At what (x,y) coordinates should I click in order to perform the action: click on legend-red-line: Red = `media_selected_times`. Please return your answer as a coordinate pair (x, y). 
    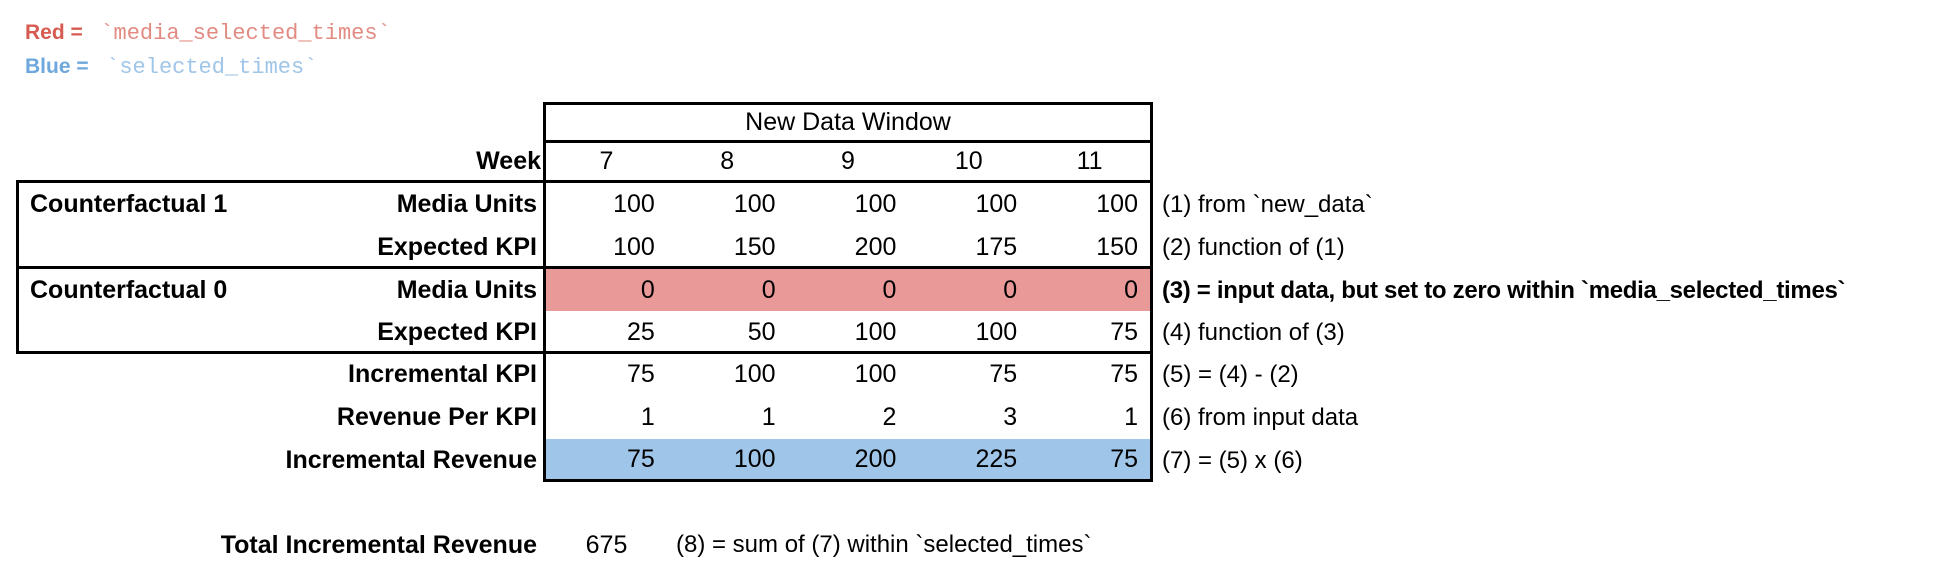
    Looking at the image, I should click on (208, 33).